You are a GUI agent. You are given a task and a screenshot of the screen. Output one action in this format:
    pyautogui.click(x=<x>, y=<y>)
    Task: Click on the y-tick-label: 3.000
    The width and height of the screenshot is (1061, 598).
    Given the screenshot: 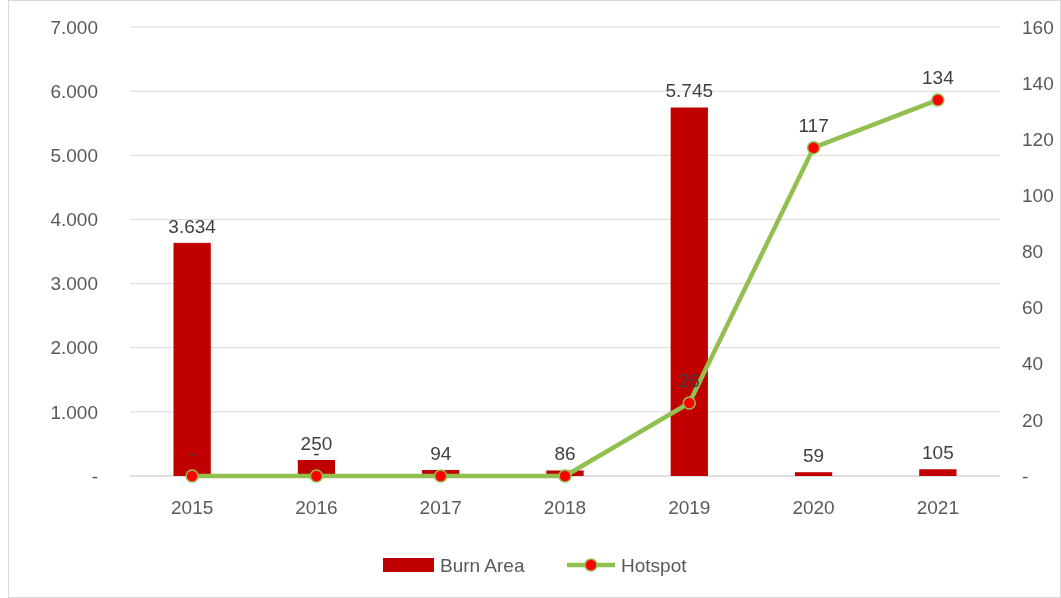 What is the action you would take?
    pyautogui.click(x=74, y=284)
    